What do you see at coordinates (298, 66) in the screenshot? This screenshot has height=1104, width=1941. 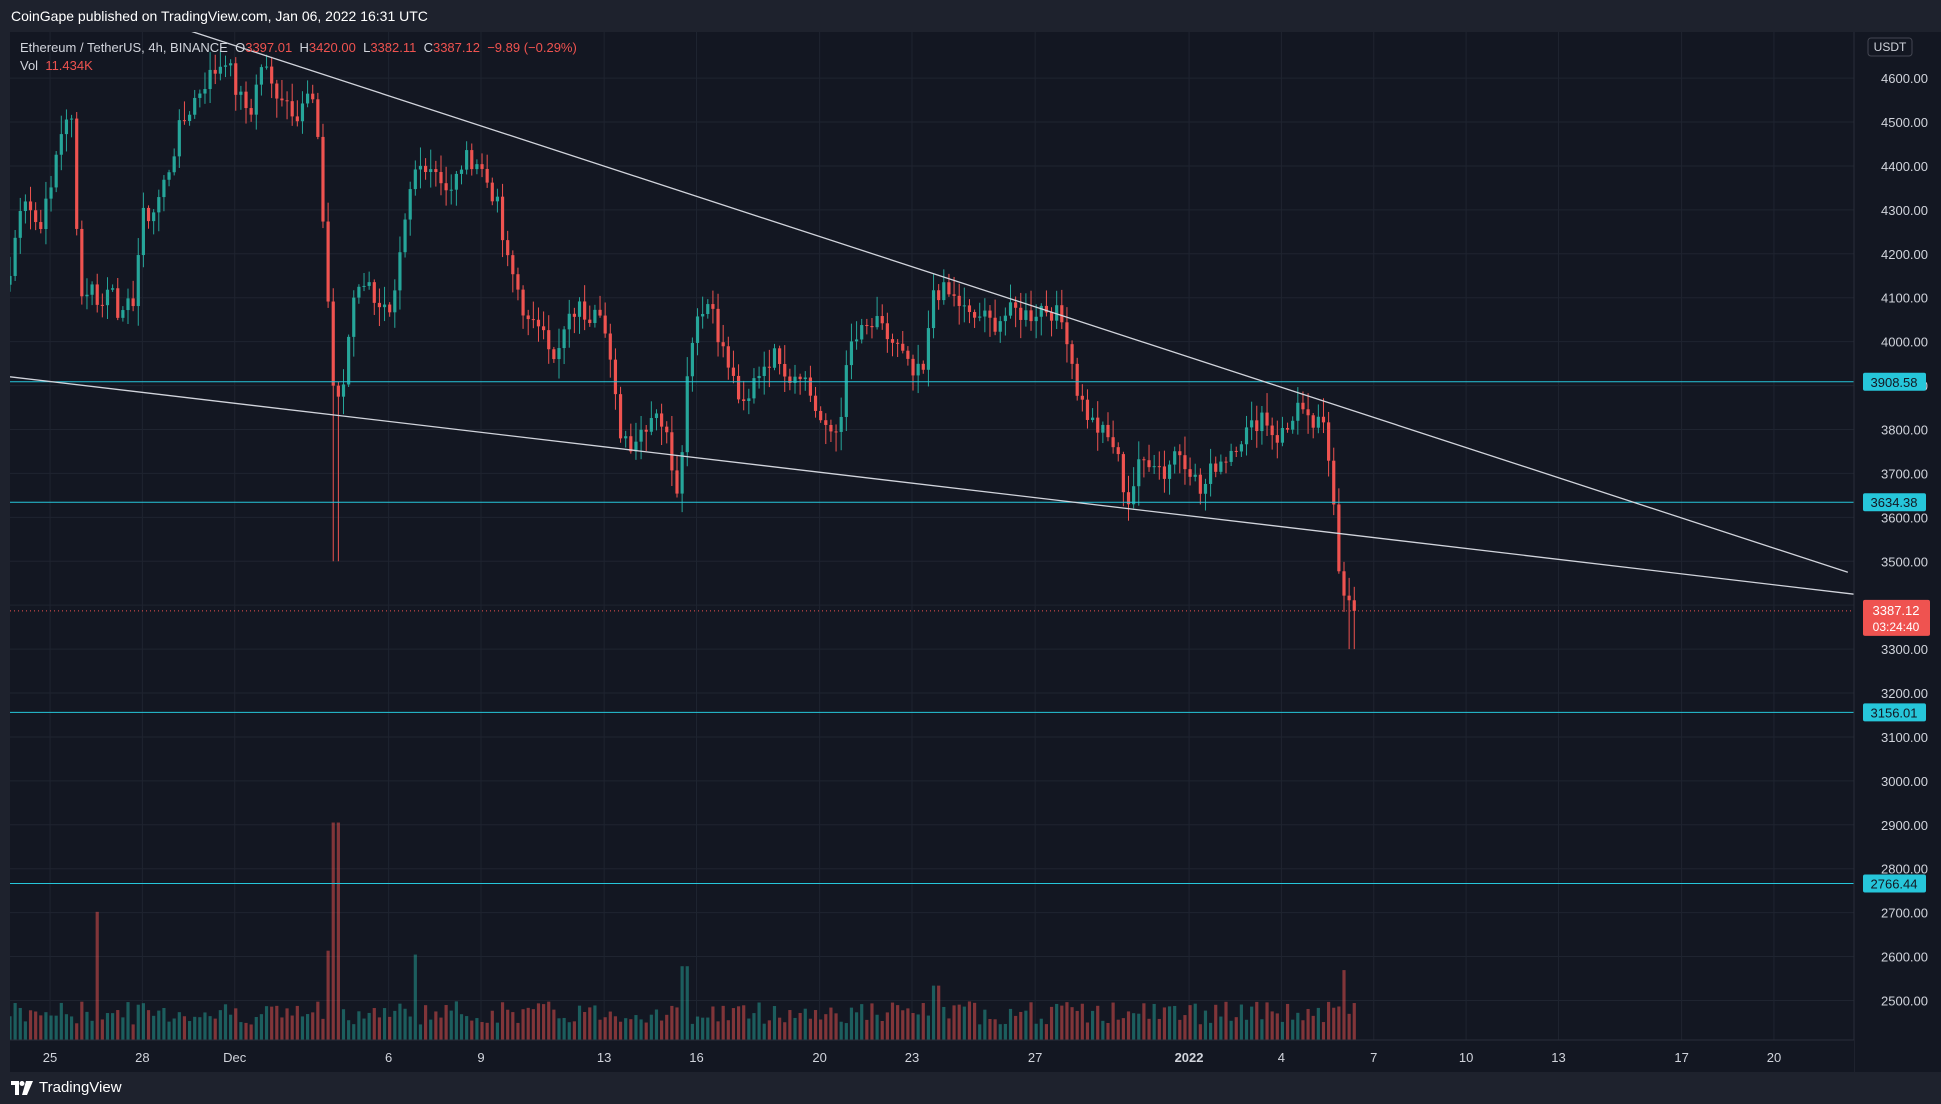 I see `legend-row-volume: Vol 11.434K` at bounding box center [298, 66].